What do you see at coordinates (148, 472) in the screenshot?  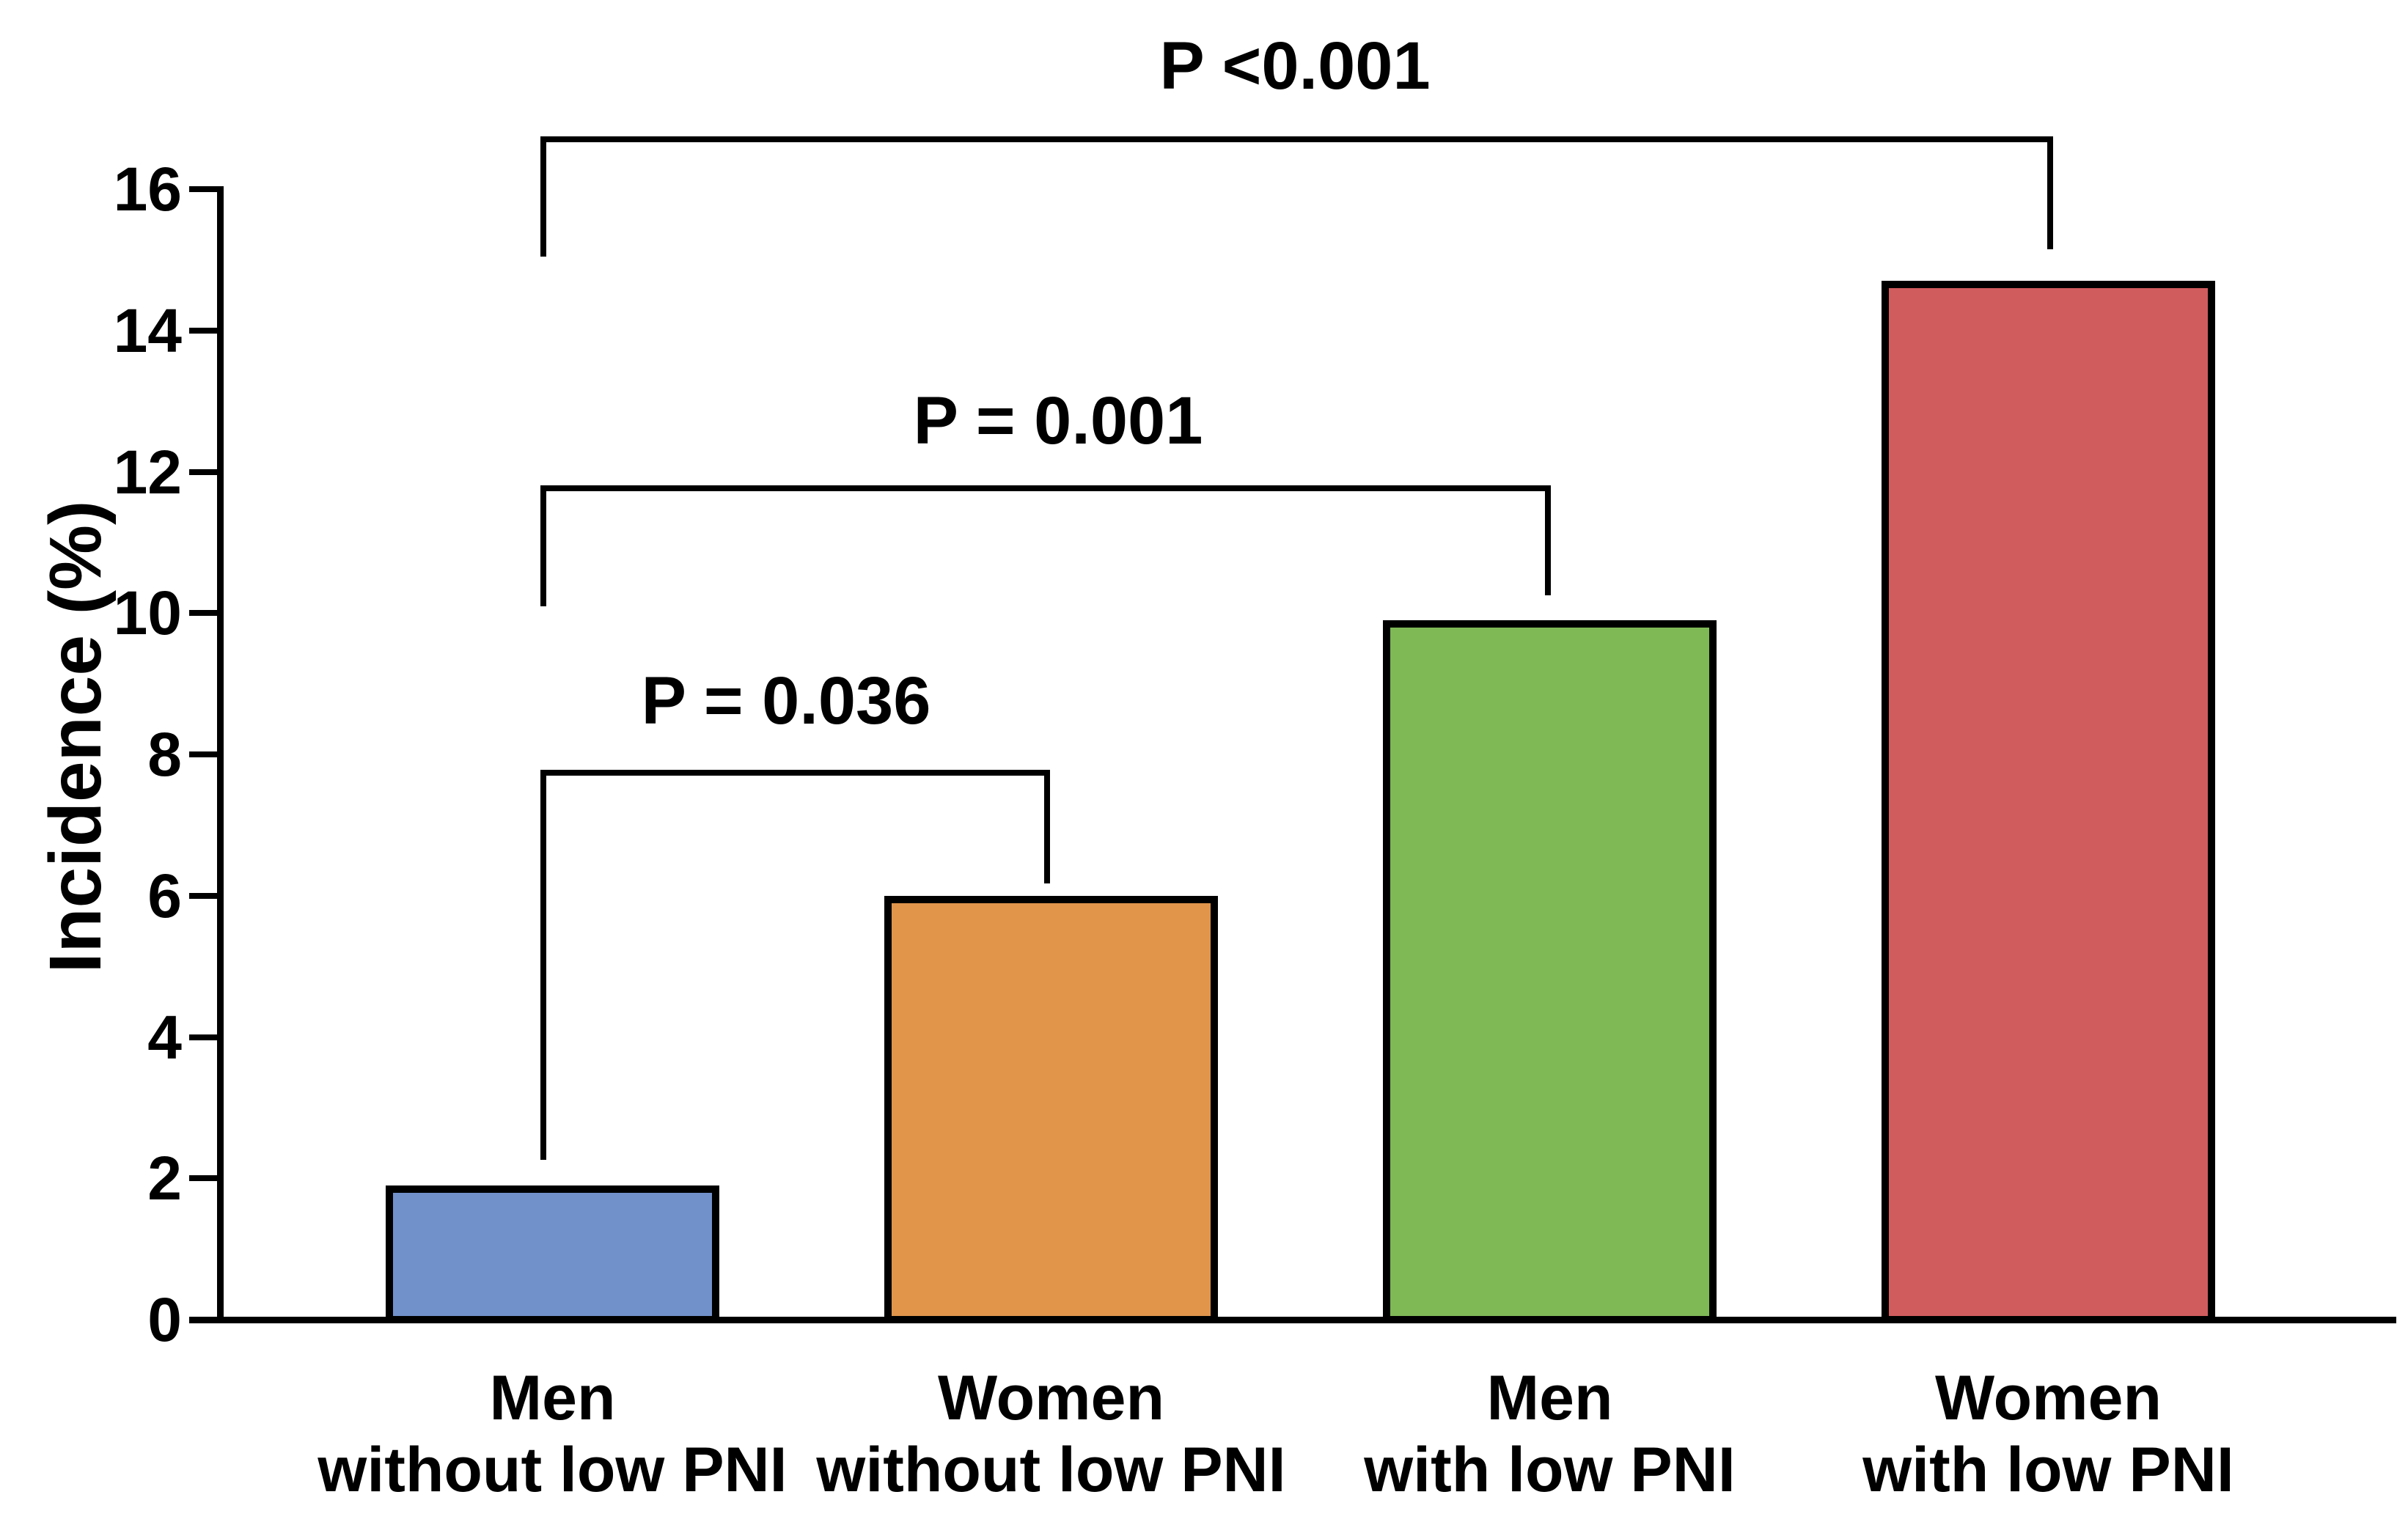 I see `y-tick-label: 12` at bounding box center [148, 472].